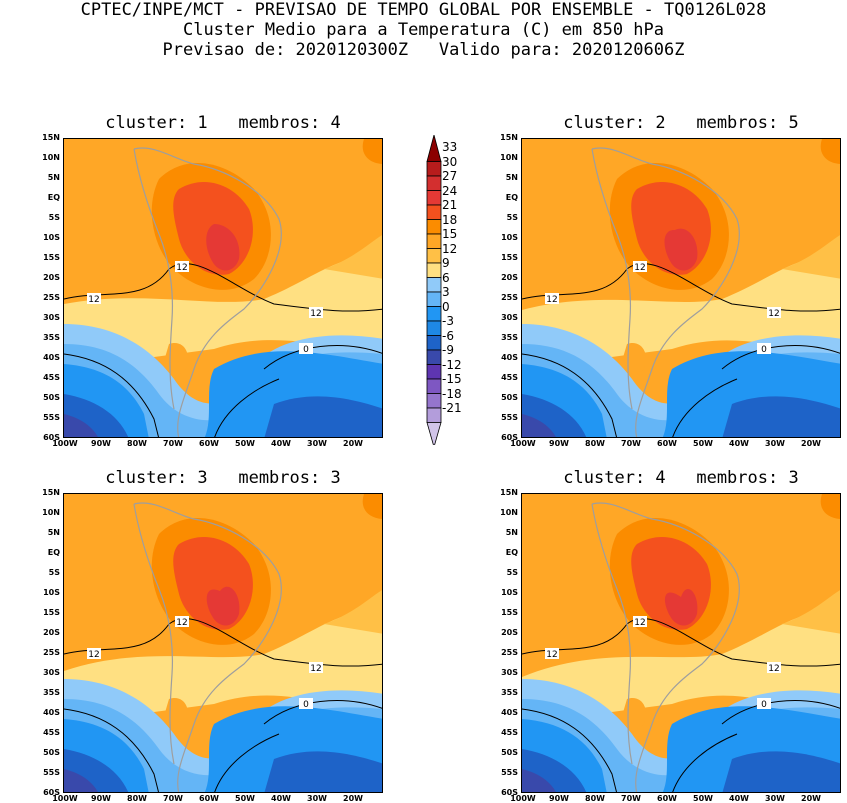 This screenshot has height=803, width=847. What do you see at coordinates (450, 176) in the screenshot?
I see `colorbar-label: 27` at bounding box center [450, 176].